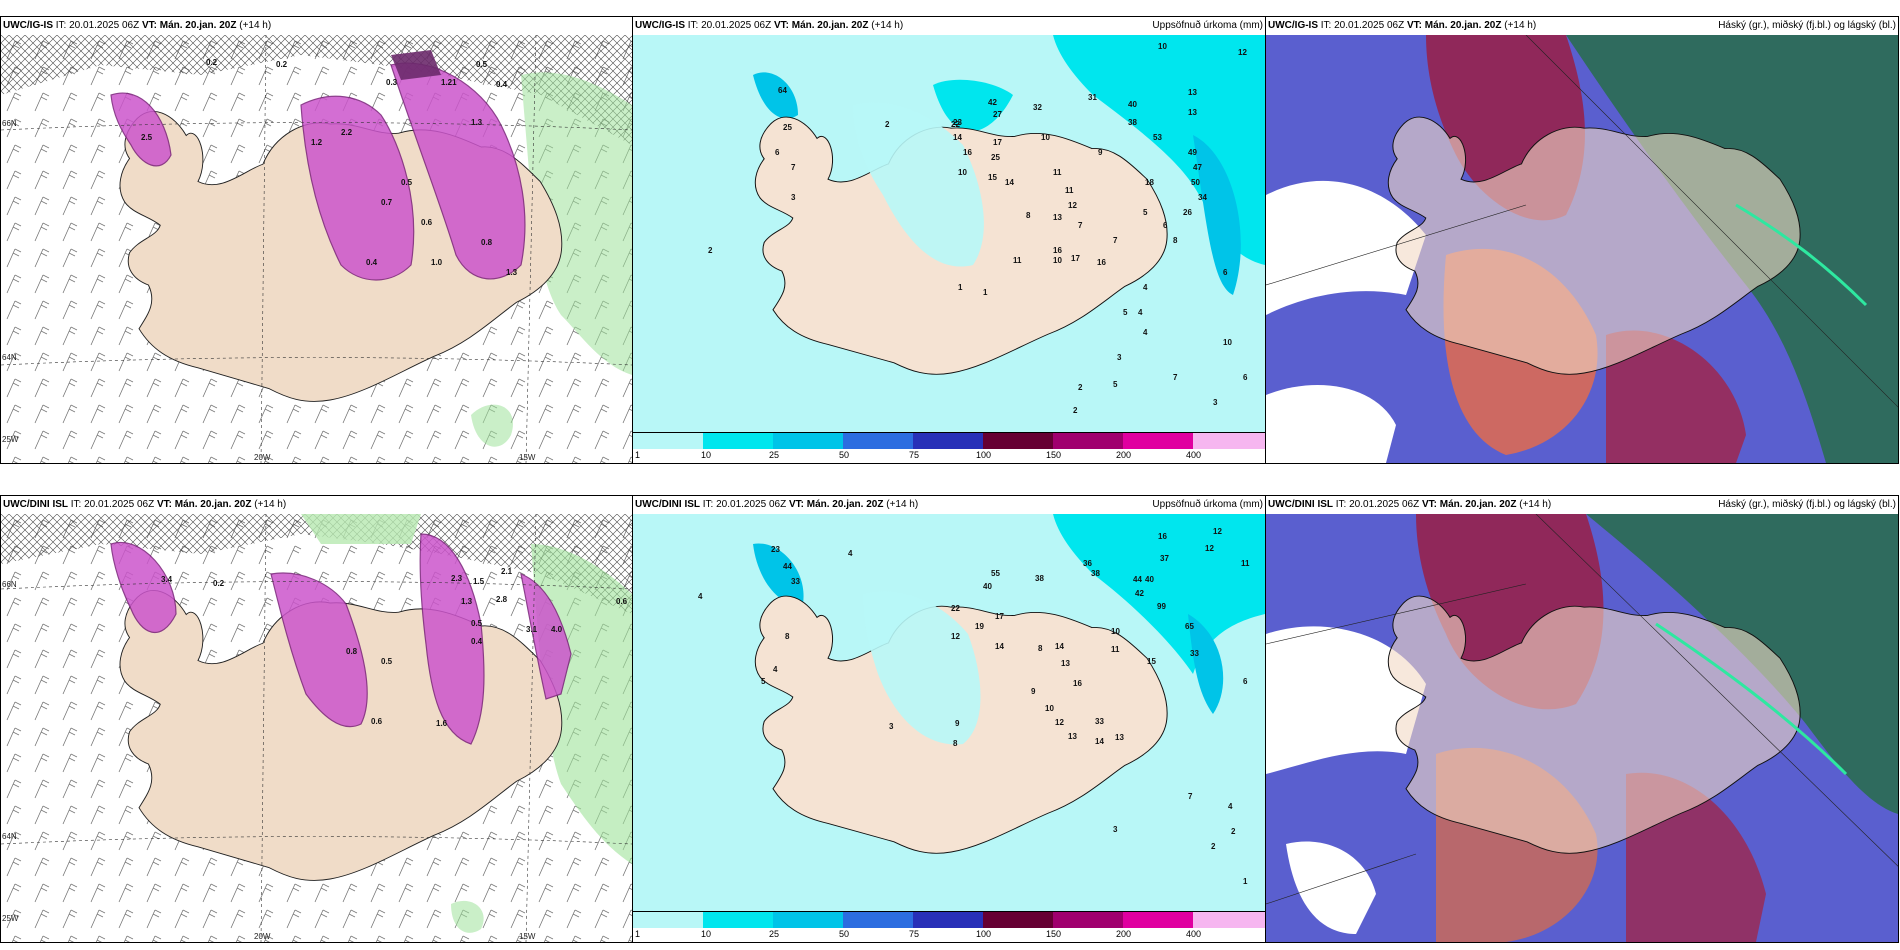  I want to click on value-label: 0.6, so click(622, 601).